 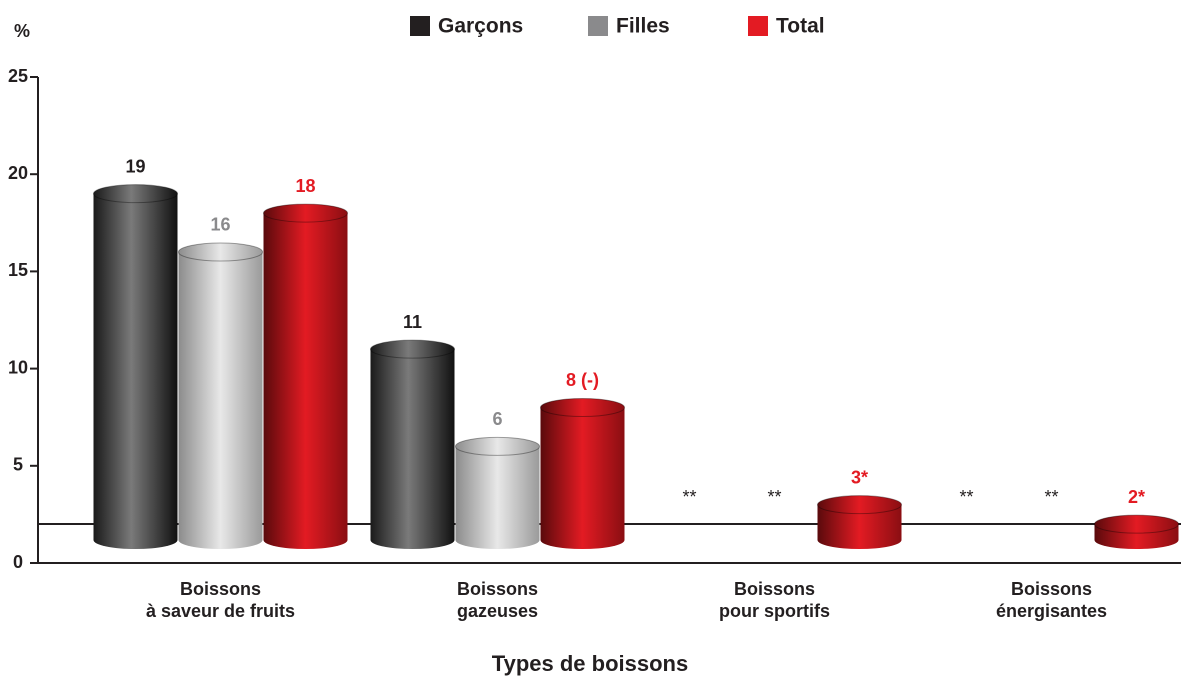 I want to click on data-label: 3*, so click(x=859, y=477).